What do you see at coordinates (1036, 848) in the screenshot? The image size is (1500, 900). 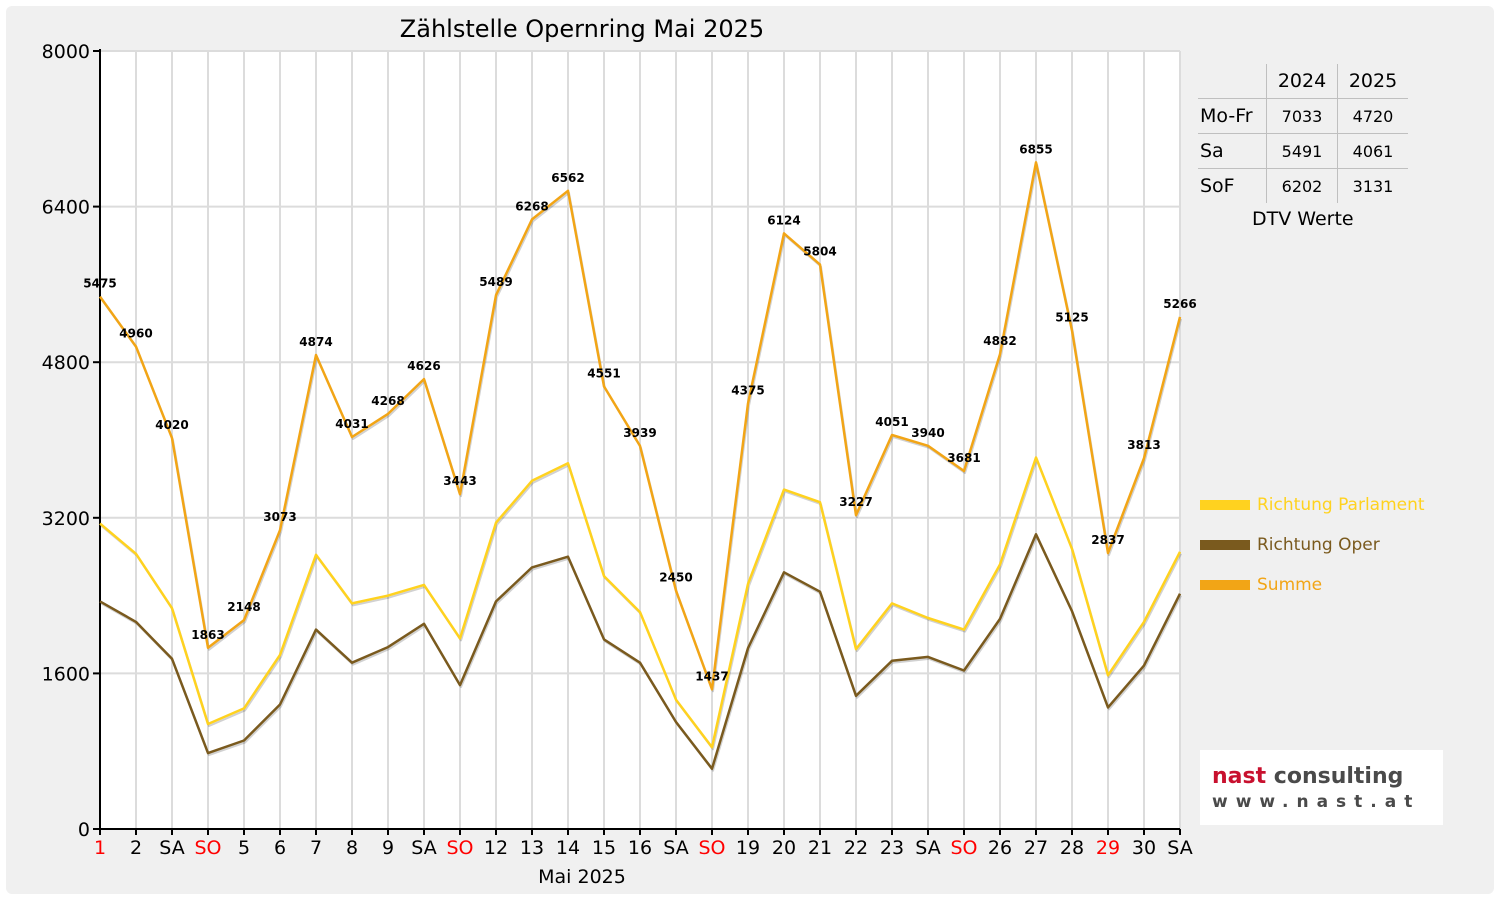 I see `x-tick-label: 27` at bounding box center [1036, 848].